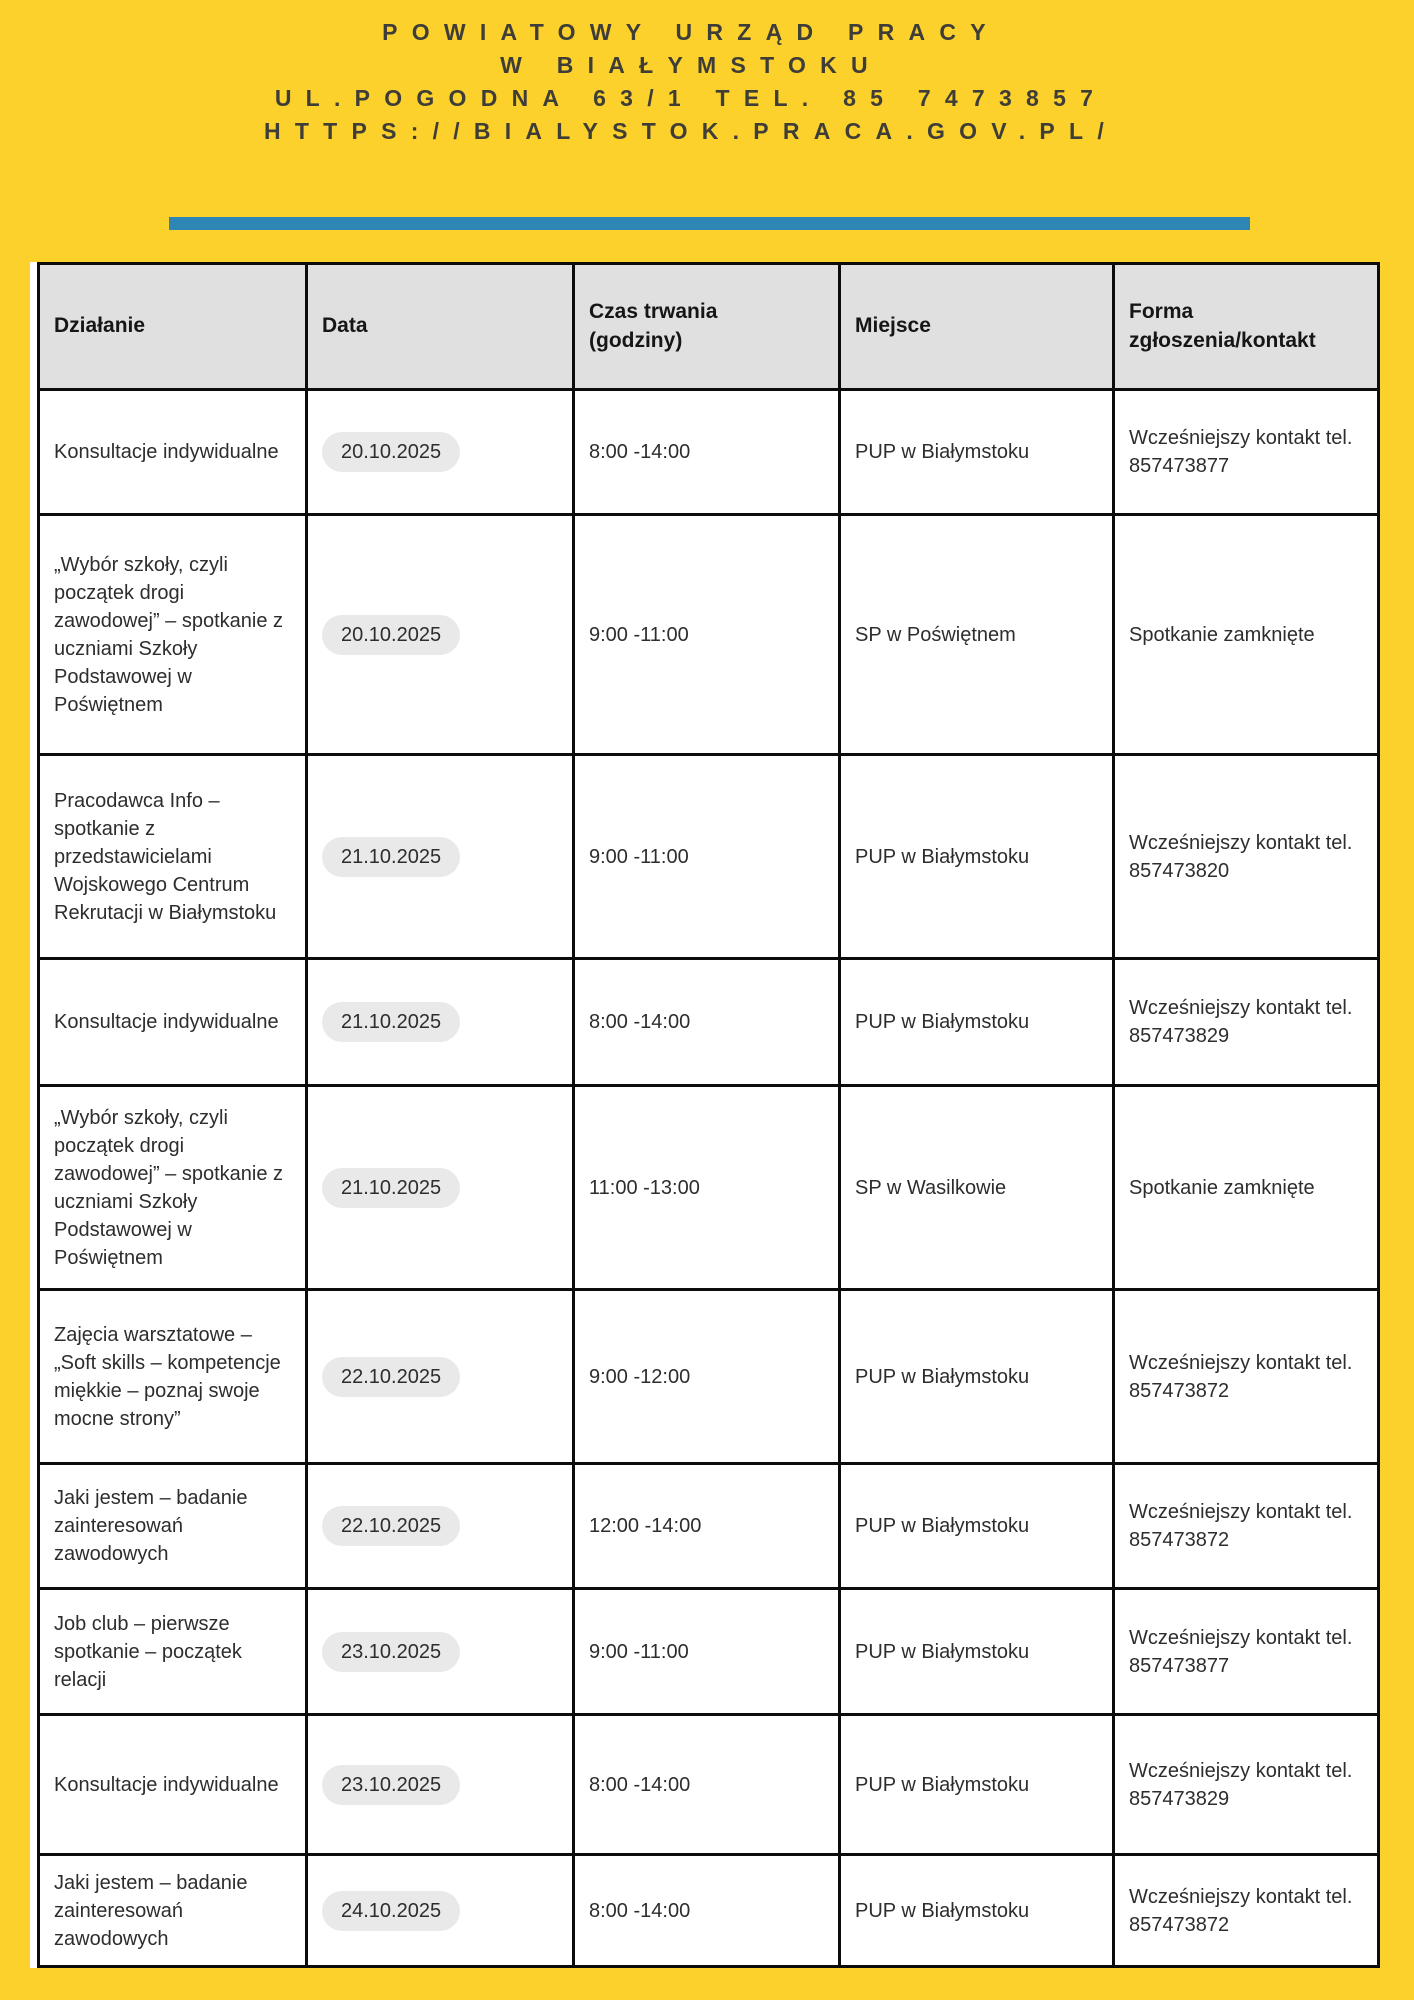 This screenshot has height=2000, width=1414. Describe the element at coordinates (976, 634) in the screenshot. I see `cell-place: SP w Poświętnem` at that location.